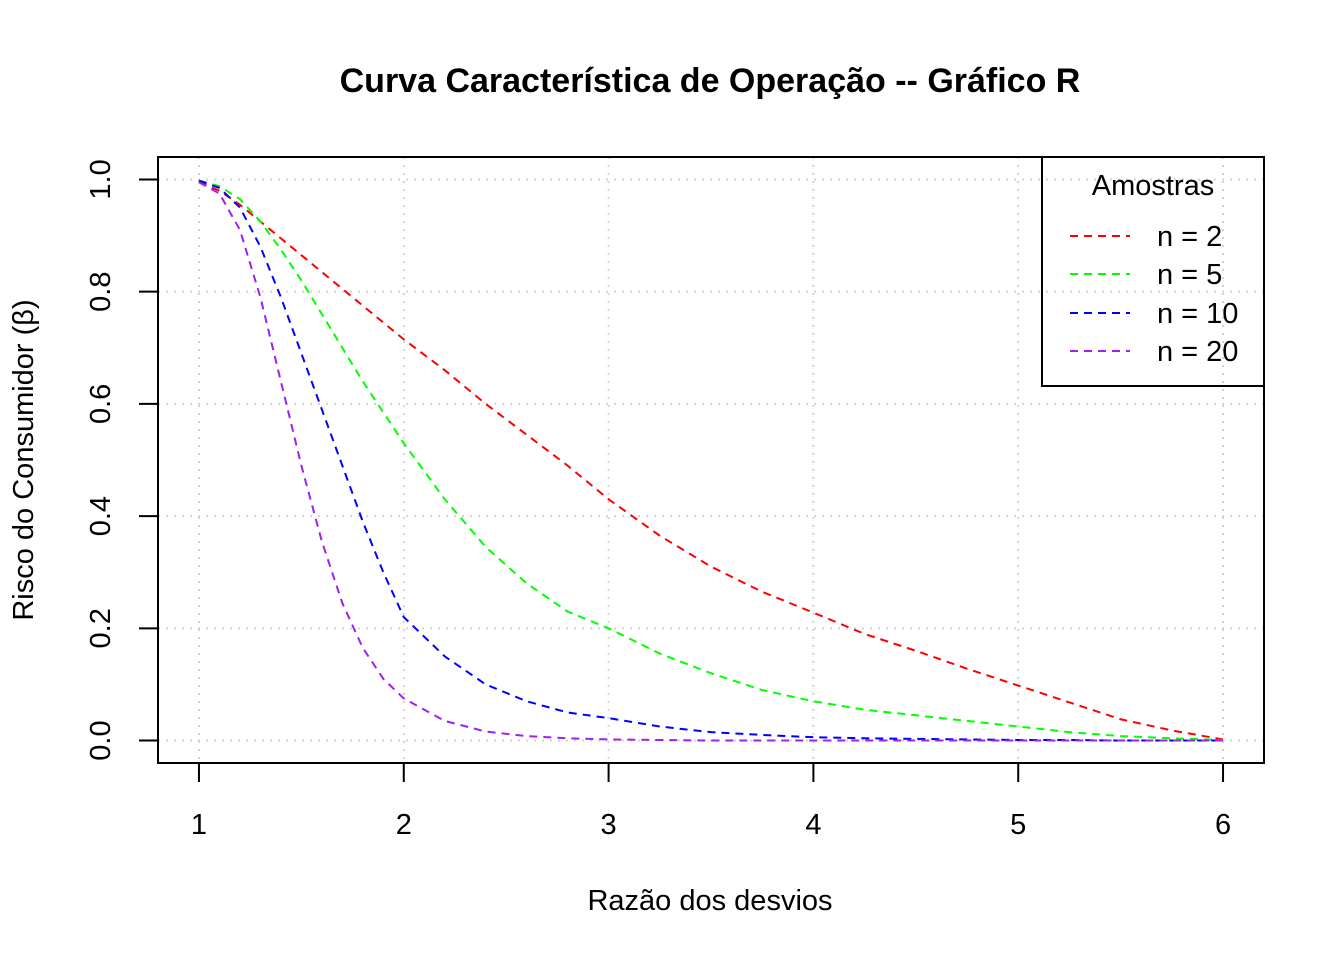  Describe the element at coordinates (121, 460) in the screenshot. I see `y-axis: 0.0 0.2 0.4 0.6 0.8 1.0` at that location.